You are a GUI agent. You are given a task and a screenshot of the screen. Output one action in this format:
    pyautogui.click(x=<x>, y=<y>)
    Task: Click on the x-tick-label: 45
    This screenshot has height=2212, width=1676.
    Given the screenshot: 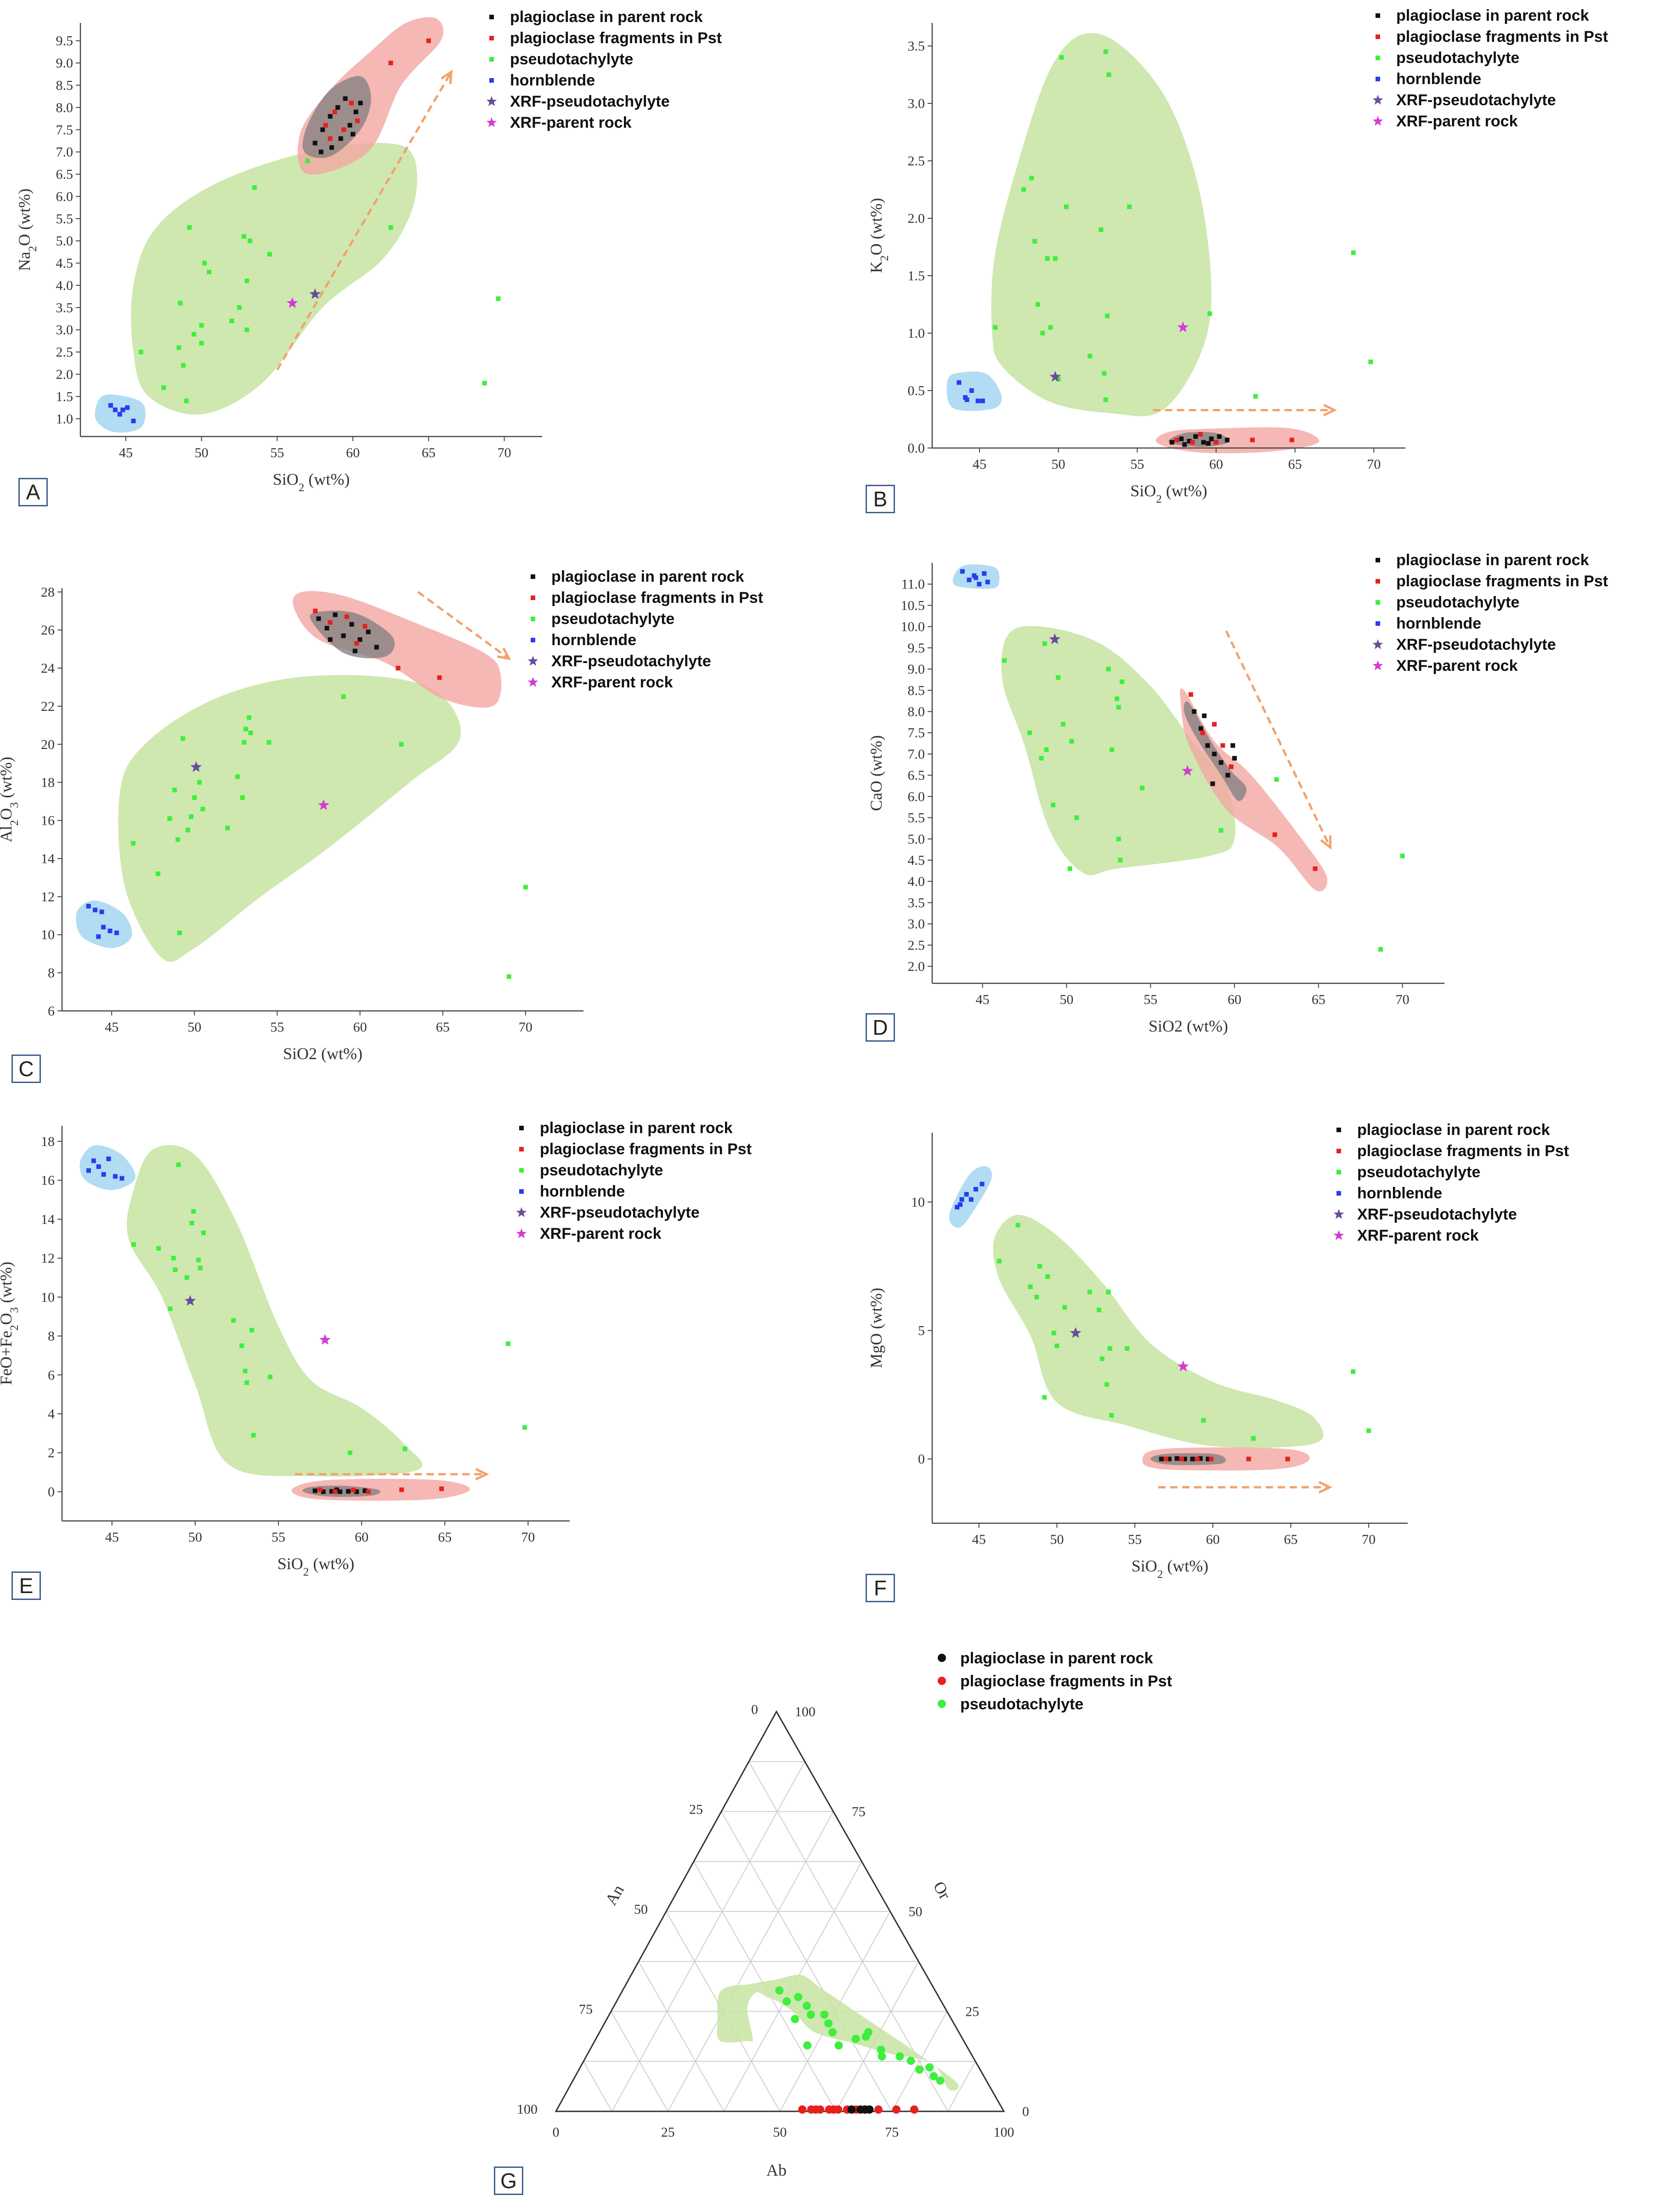 What is the action you would take?
    pyautogui.click(x=112, y=1537)
    